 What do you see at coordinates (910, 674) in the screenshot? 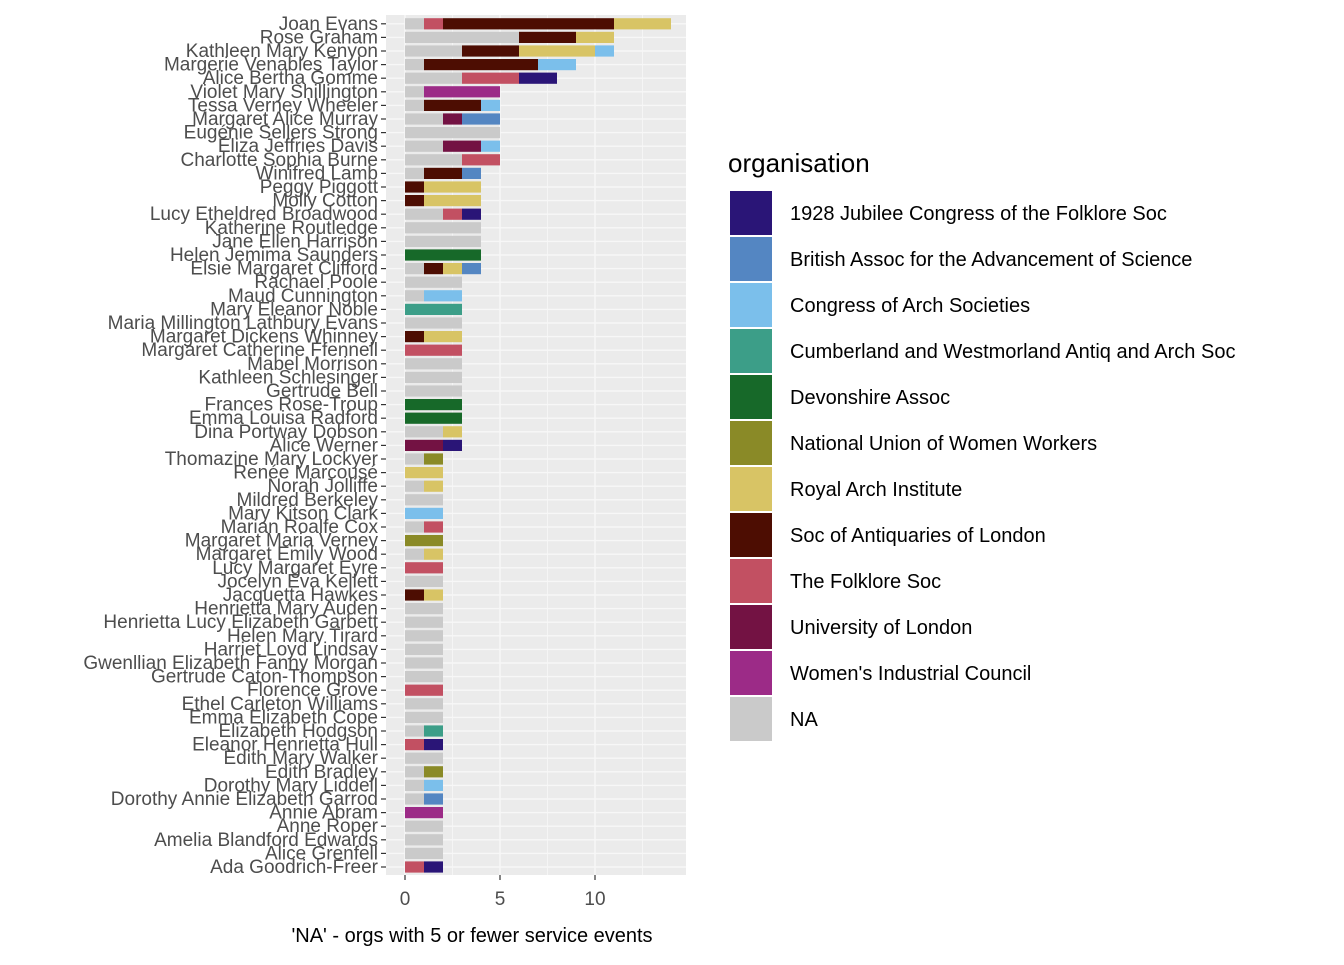
I see `legend-label: Women's Industrial Council` at bounding box center [910, 674].